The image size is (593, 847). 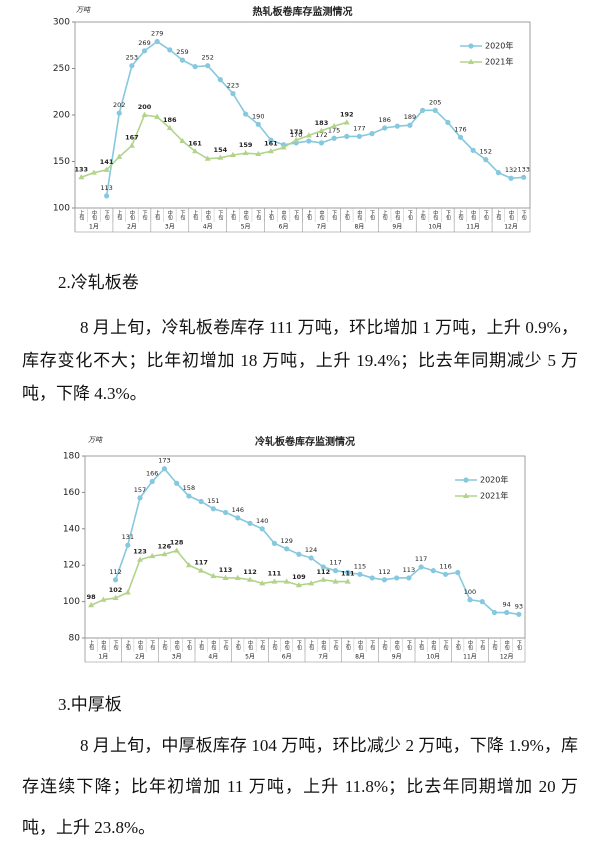 I want to click on data-label: 200, so click(x=145, y=107).